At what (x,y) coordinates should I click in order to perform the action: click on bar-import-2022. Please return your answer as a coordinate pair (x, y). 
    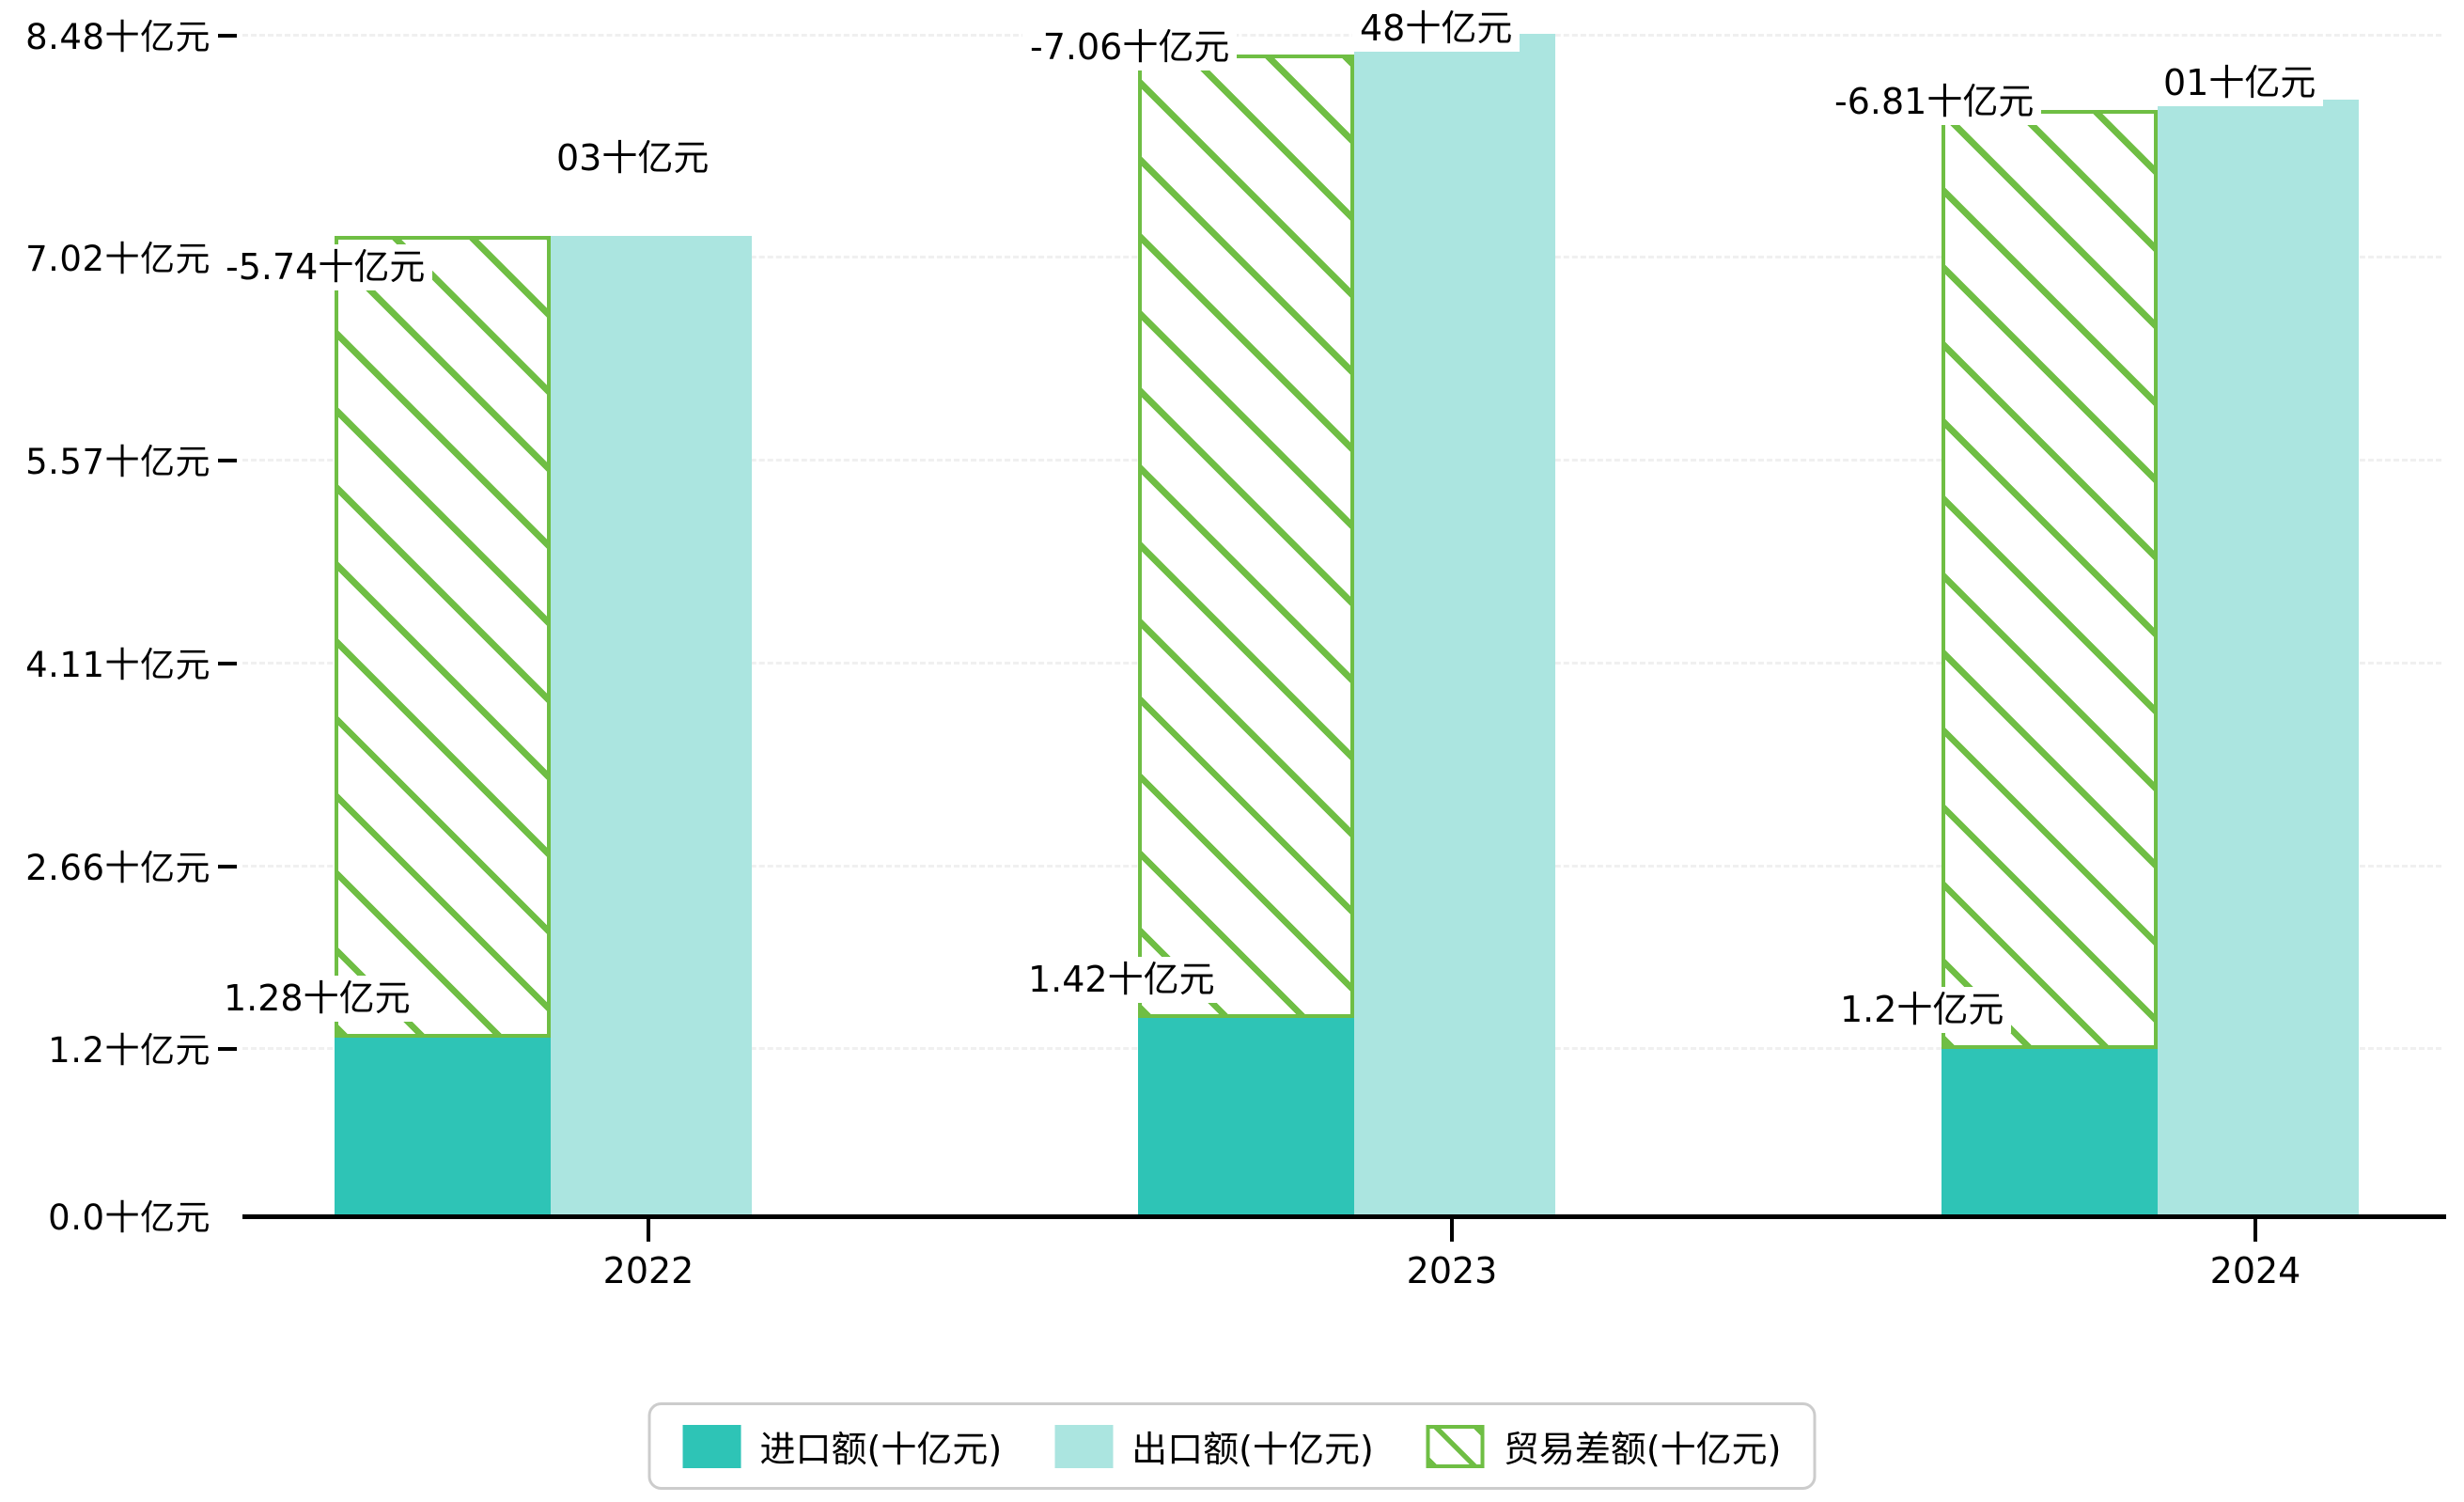
    Looking at the image, I should click on (443, 1127).